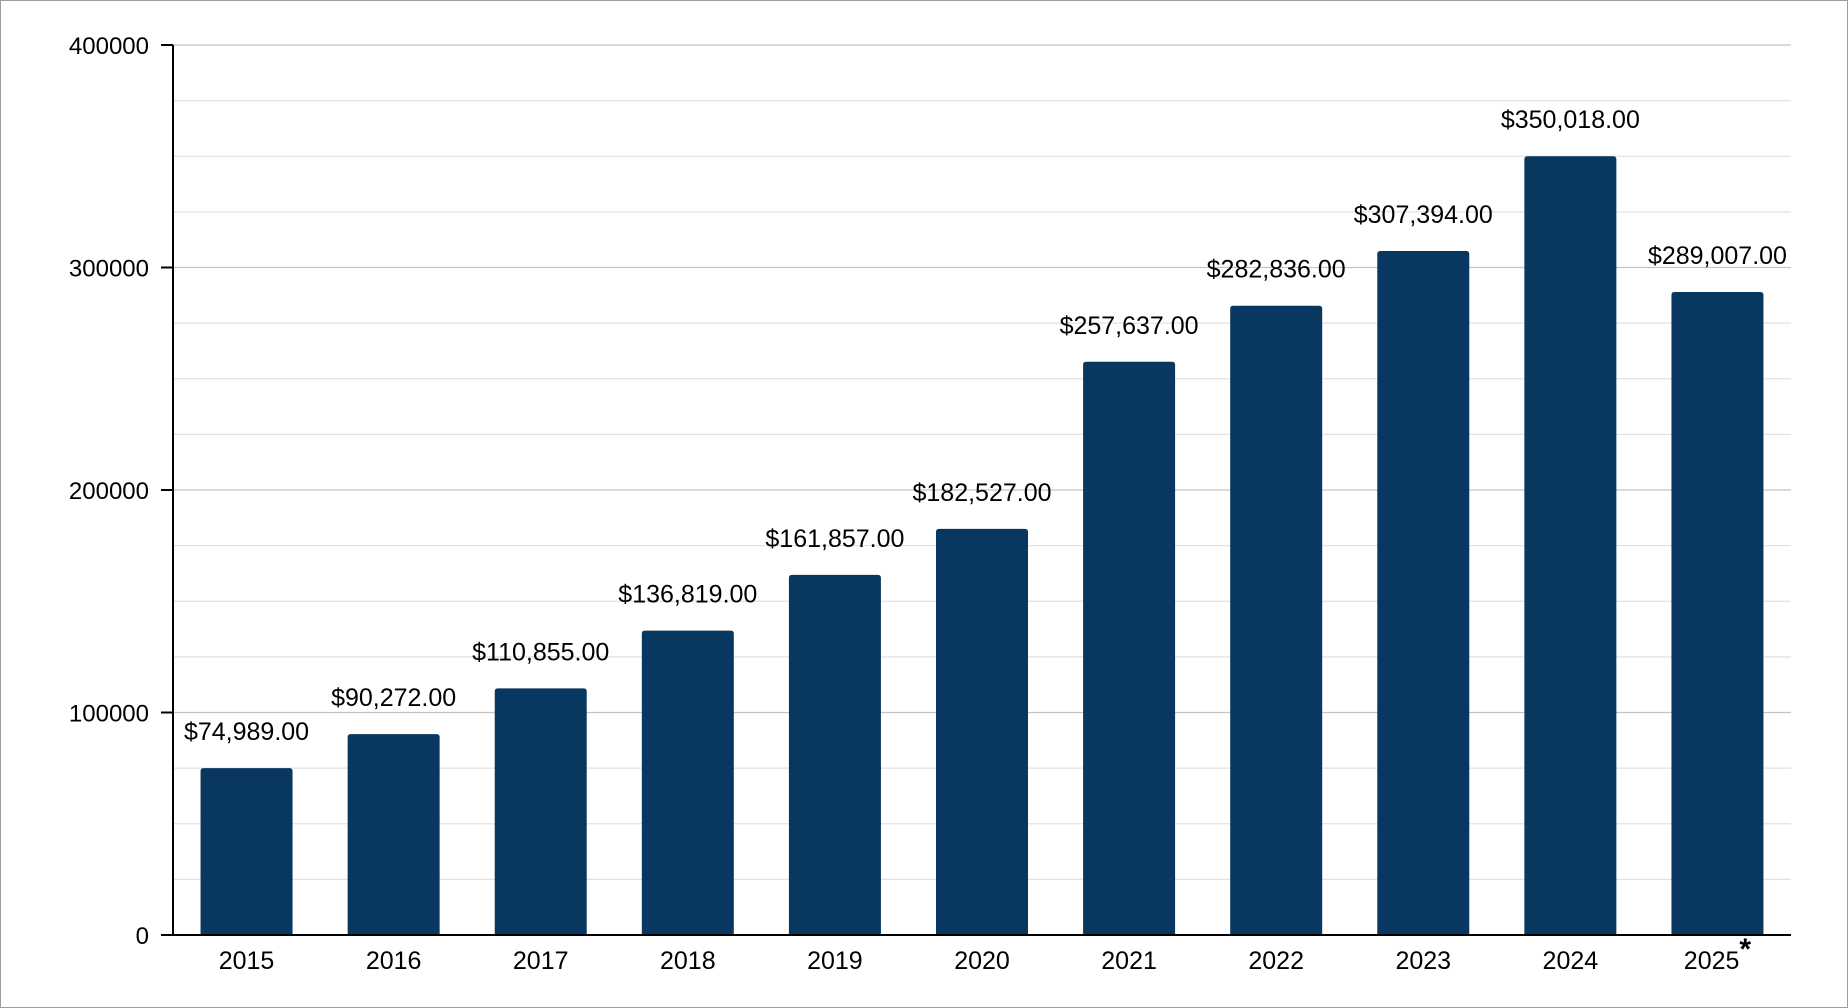  Describe the element at coordinates (109, 269) in the screenshot. I see `y-tick-label: 300000` at that location.